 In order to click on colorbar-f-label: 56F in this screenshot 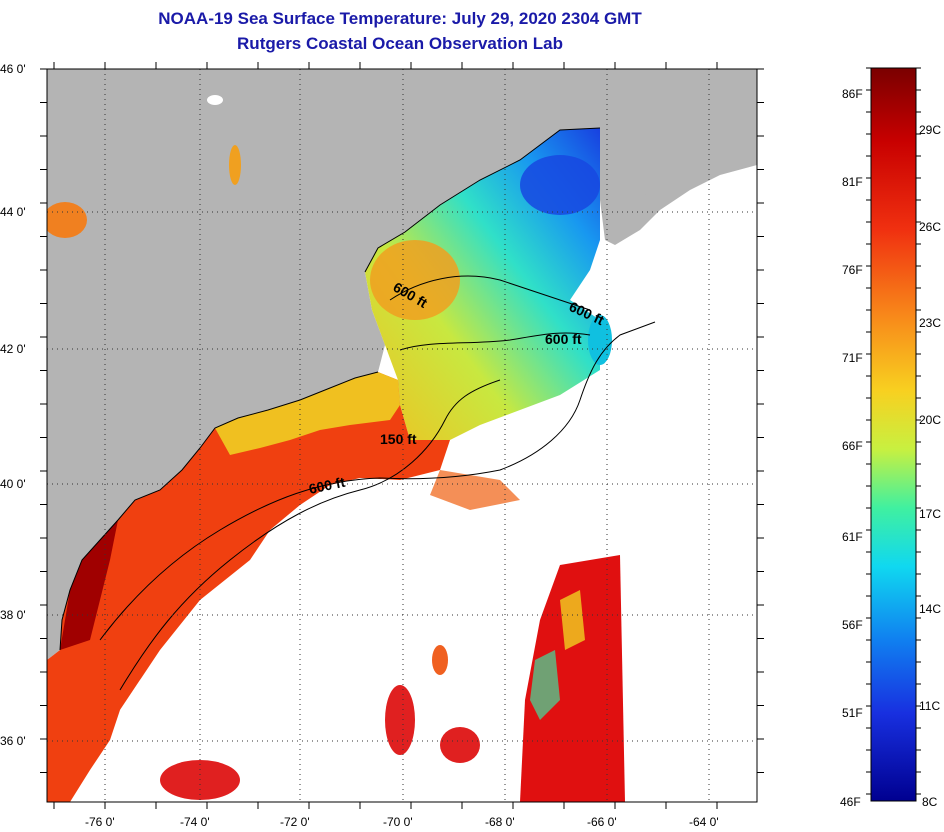, I will do `click(852, 625)`.